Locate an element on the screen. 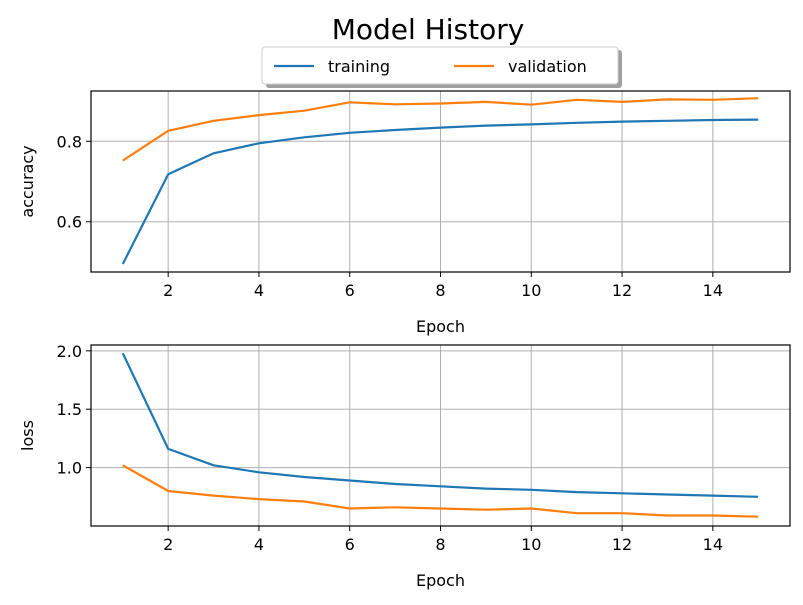 The width and height of the screenshot is (803, 605). loss-ytick-label: 1.0 is located at coordinates (69, 468).